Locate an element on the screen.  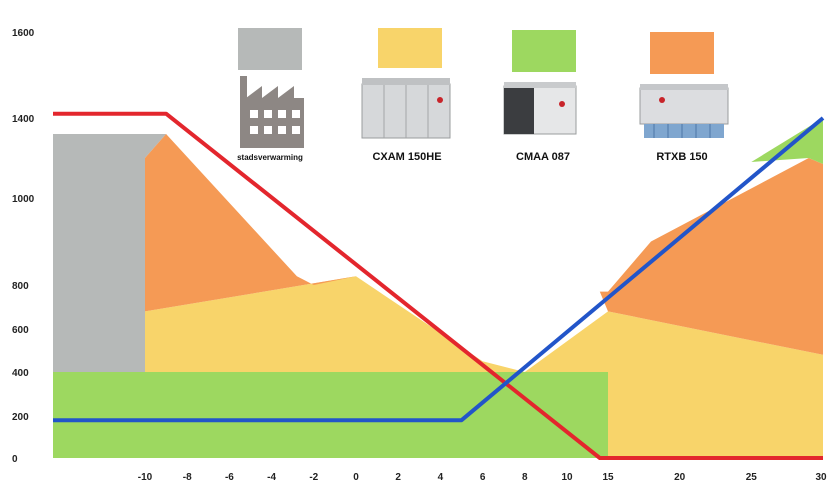
x-tick-label: 6 is located at coordinates (483, 477).